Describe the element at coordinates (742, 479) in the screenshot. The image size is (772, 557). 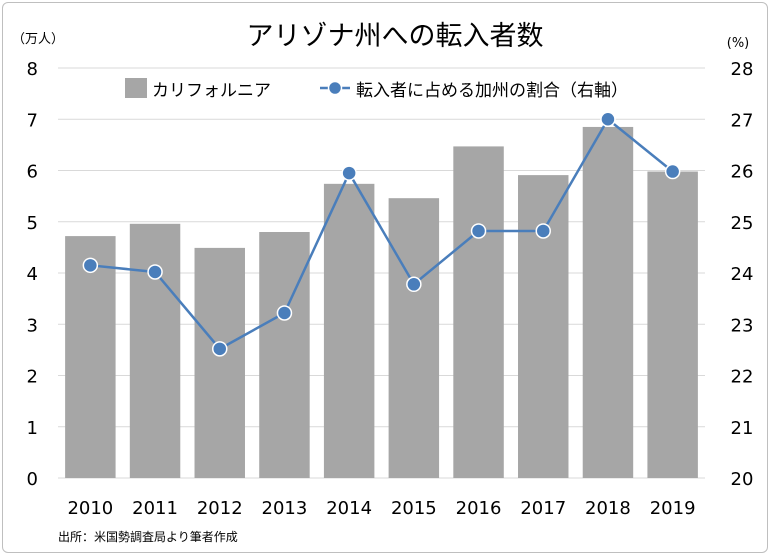
I see `right-tick-label: 20` at that location.